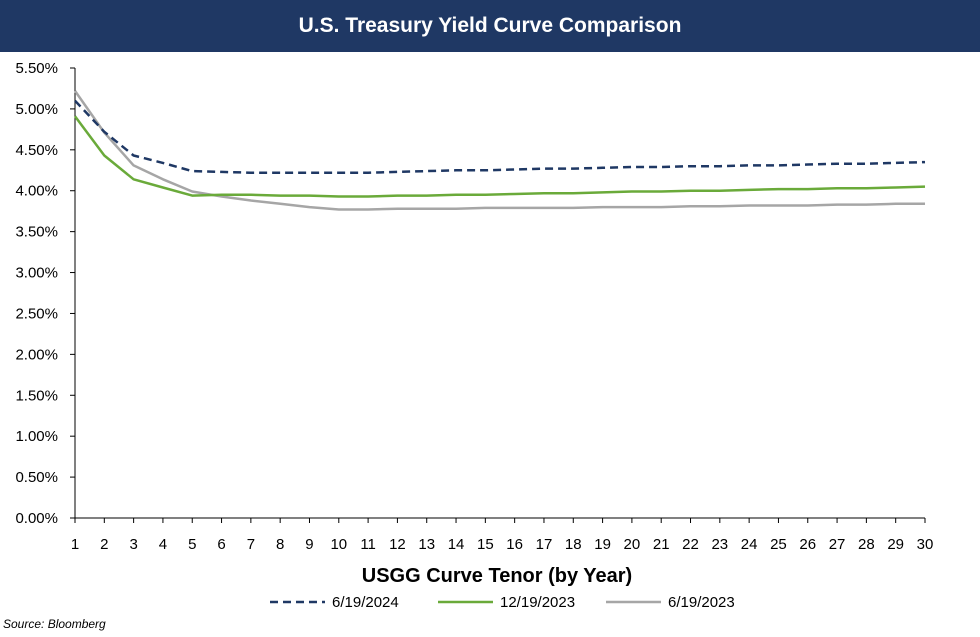  I want to click on x-tick-label: 24, so click(749, 544).